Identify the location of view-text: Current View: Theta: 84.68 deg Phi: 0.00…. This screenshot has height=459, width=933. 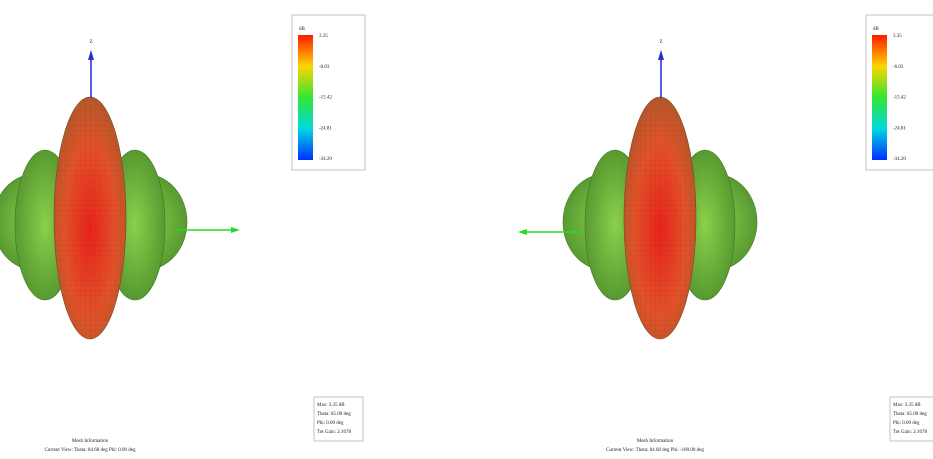
(90, 450).